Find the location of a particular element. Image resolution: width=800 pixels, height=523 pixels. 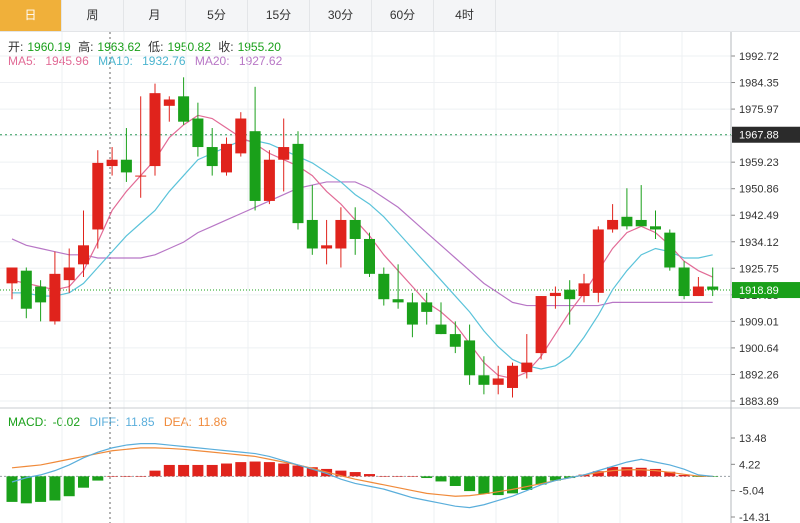

tab-5min: 5分 is located at coordinates (217, 15).